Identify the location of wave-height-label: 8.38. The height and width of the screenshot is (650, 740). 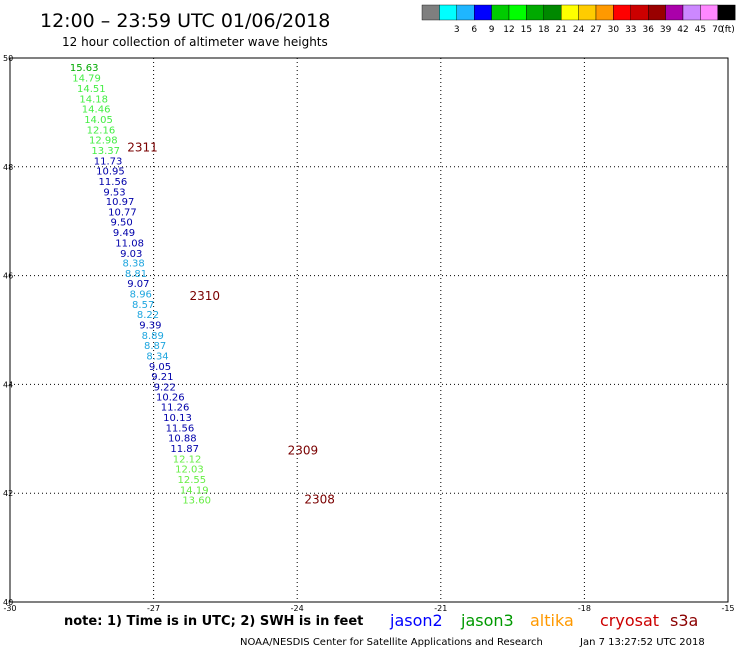
(133, 264).